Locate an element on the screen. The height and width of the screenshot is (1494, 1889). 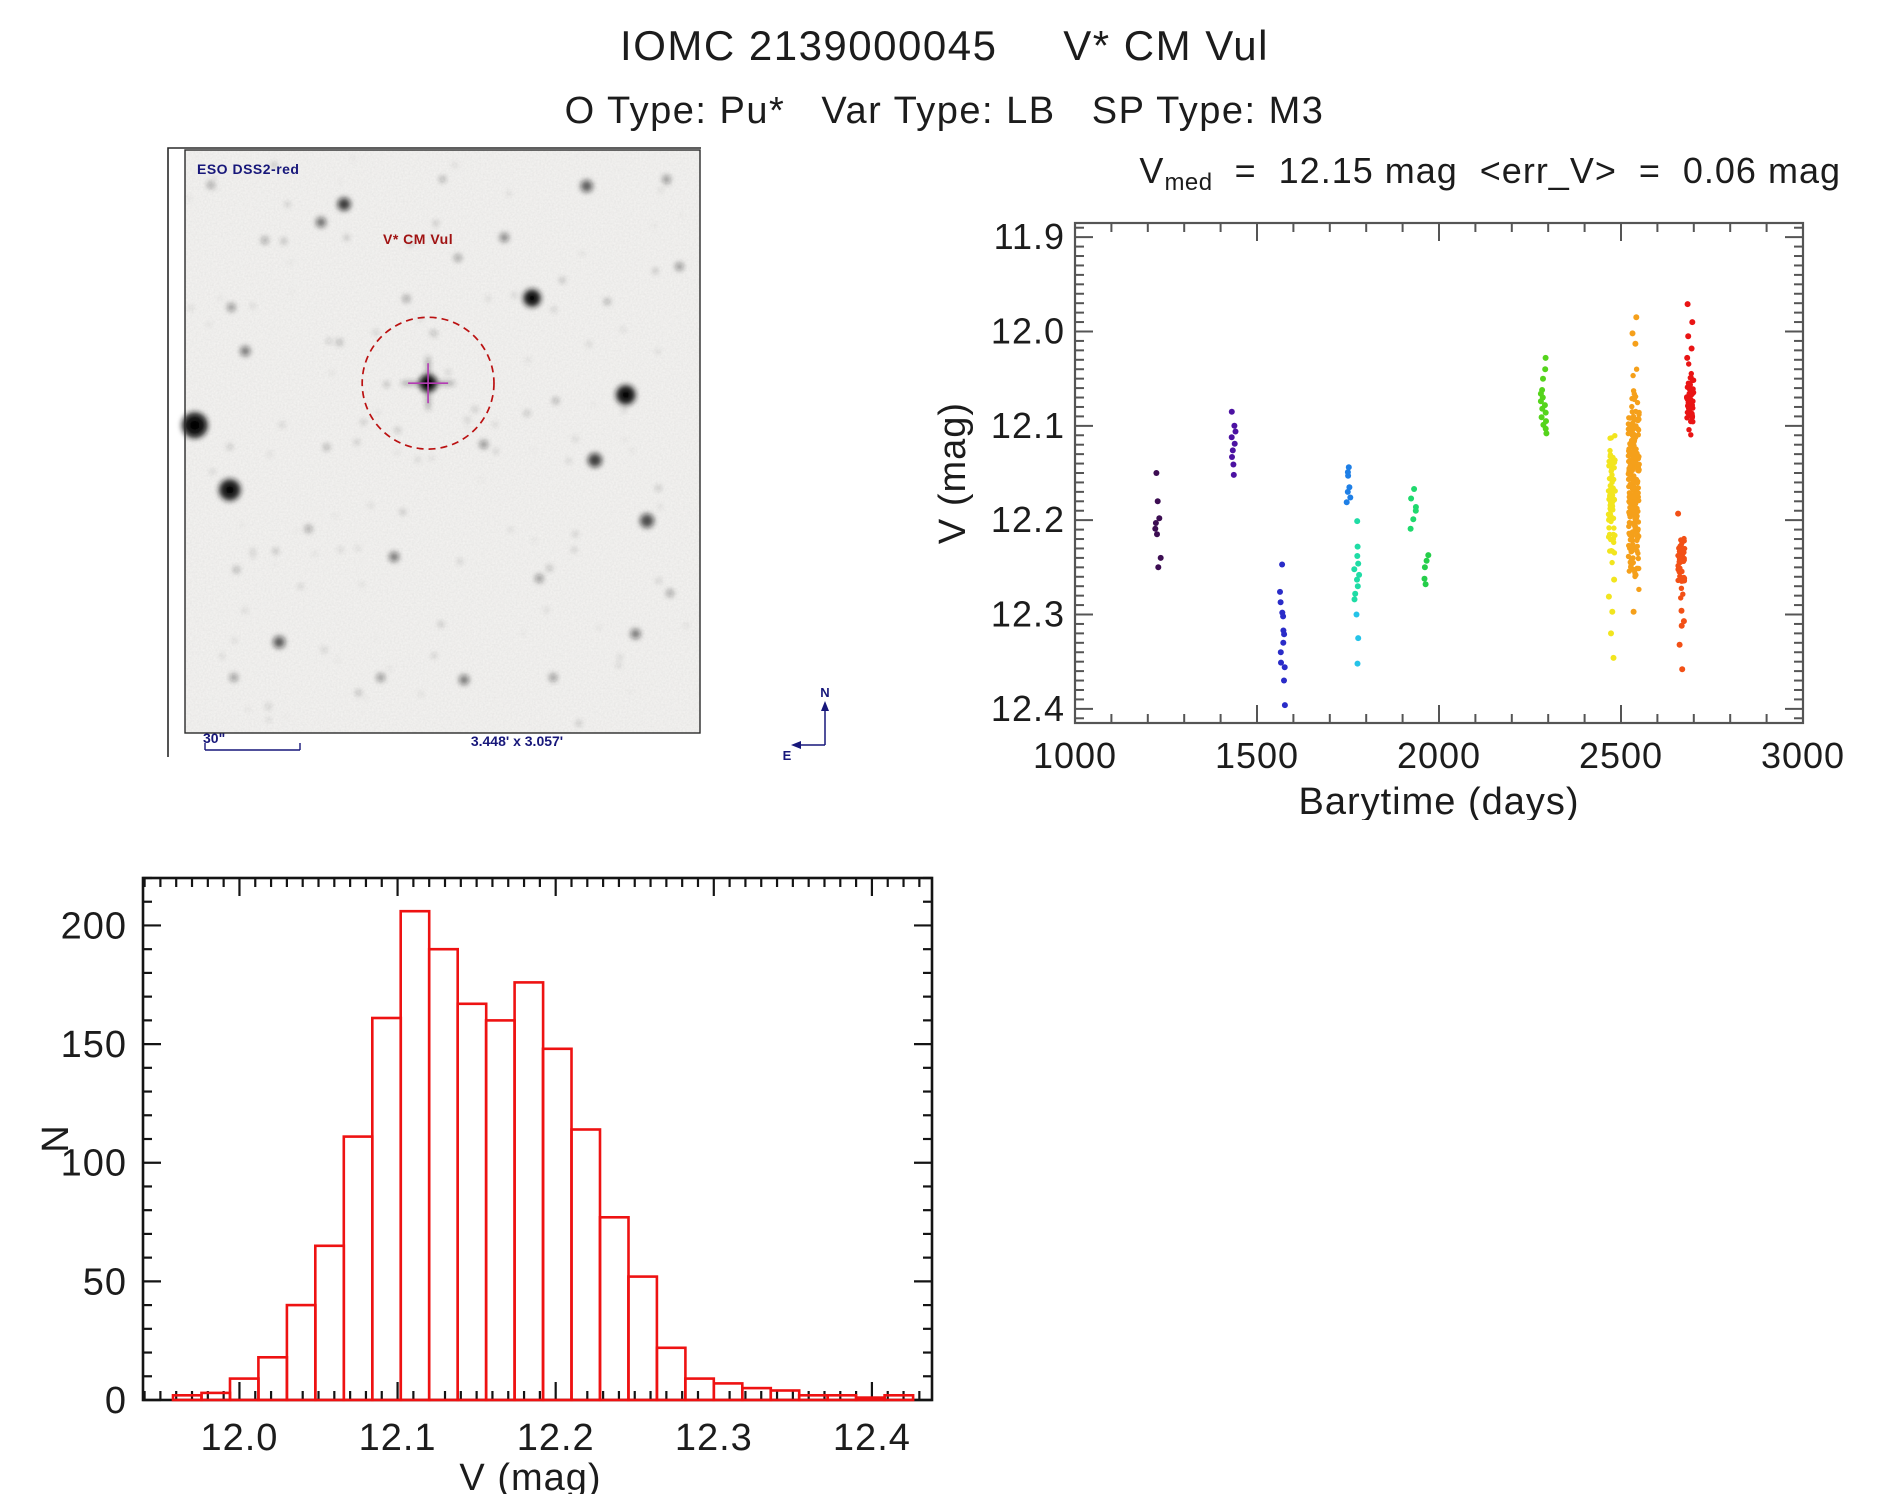
hist-axes is located at coordinates (537, 1139).